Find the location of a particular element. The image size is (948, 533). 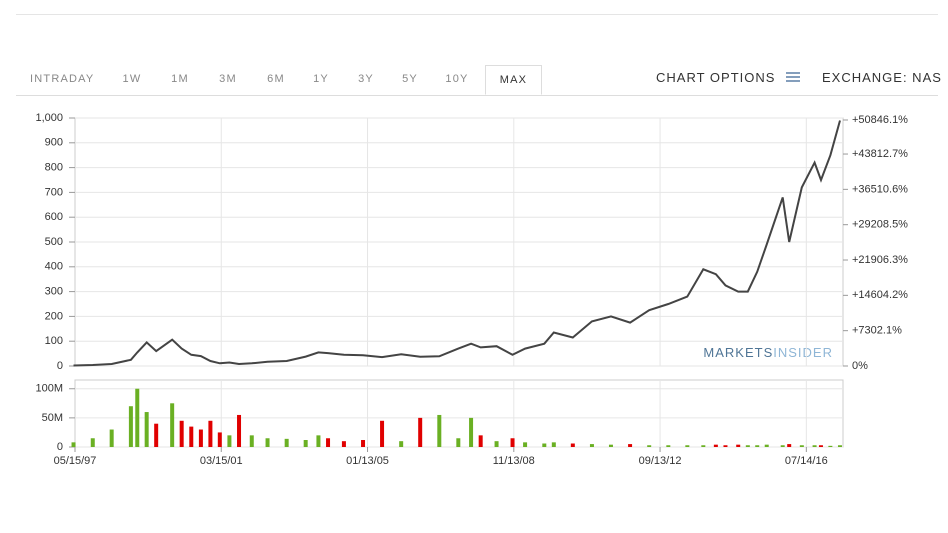

x-tick-label: 11/13/08 is located at coordinates (514, 461).